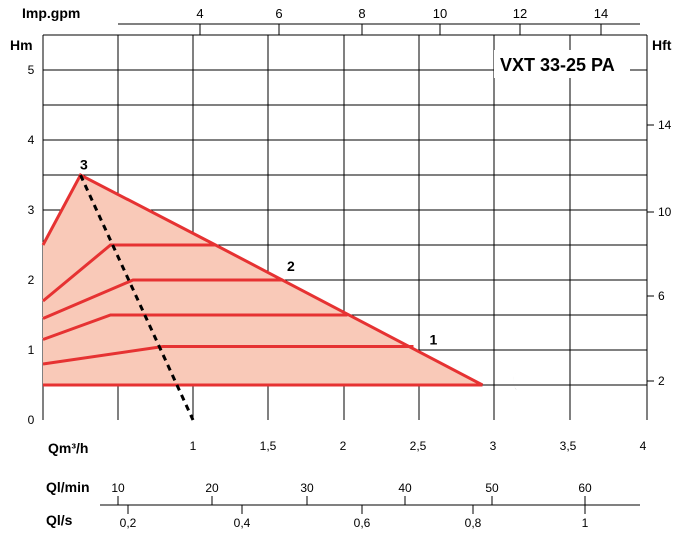  I want to click on x-tick-label-gpm: 12, so click(520, 13).